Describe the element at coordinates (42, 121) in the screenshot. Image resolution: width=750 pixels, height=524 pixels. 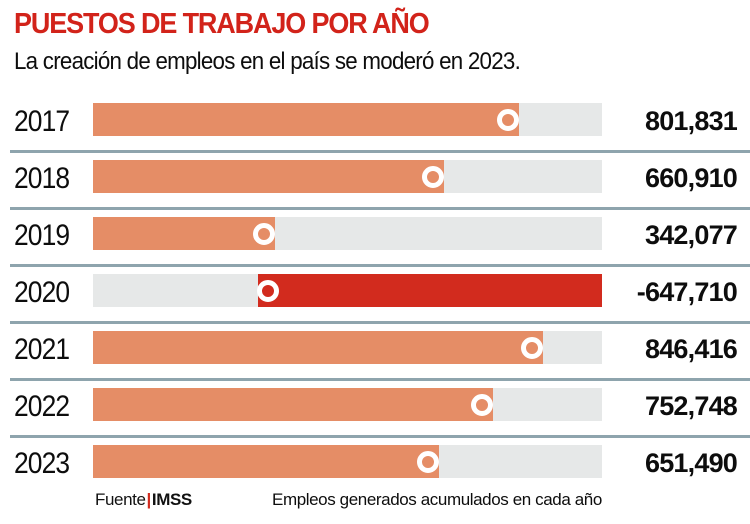
I see `year-label: 2017` at that location.